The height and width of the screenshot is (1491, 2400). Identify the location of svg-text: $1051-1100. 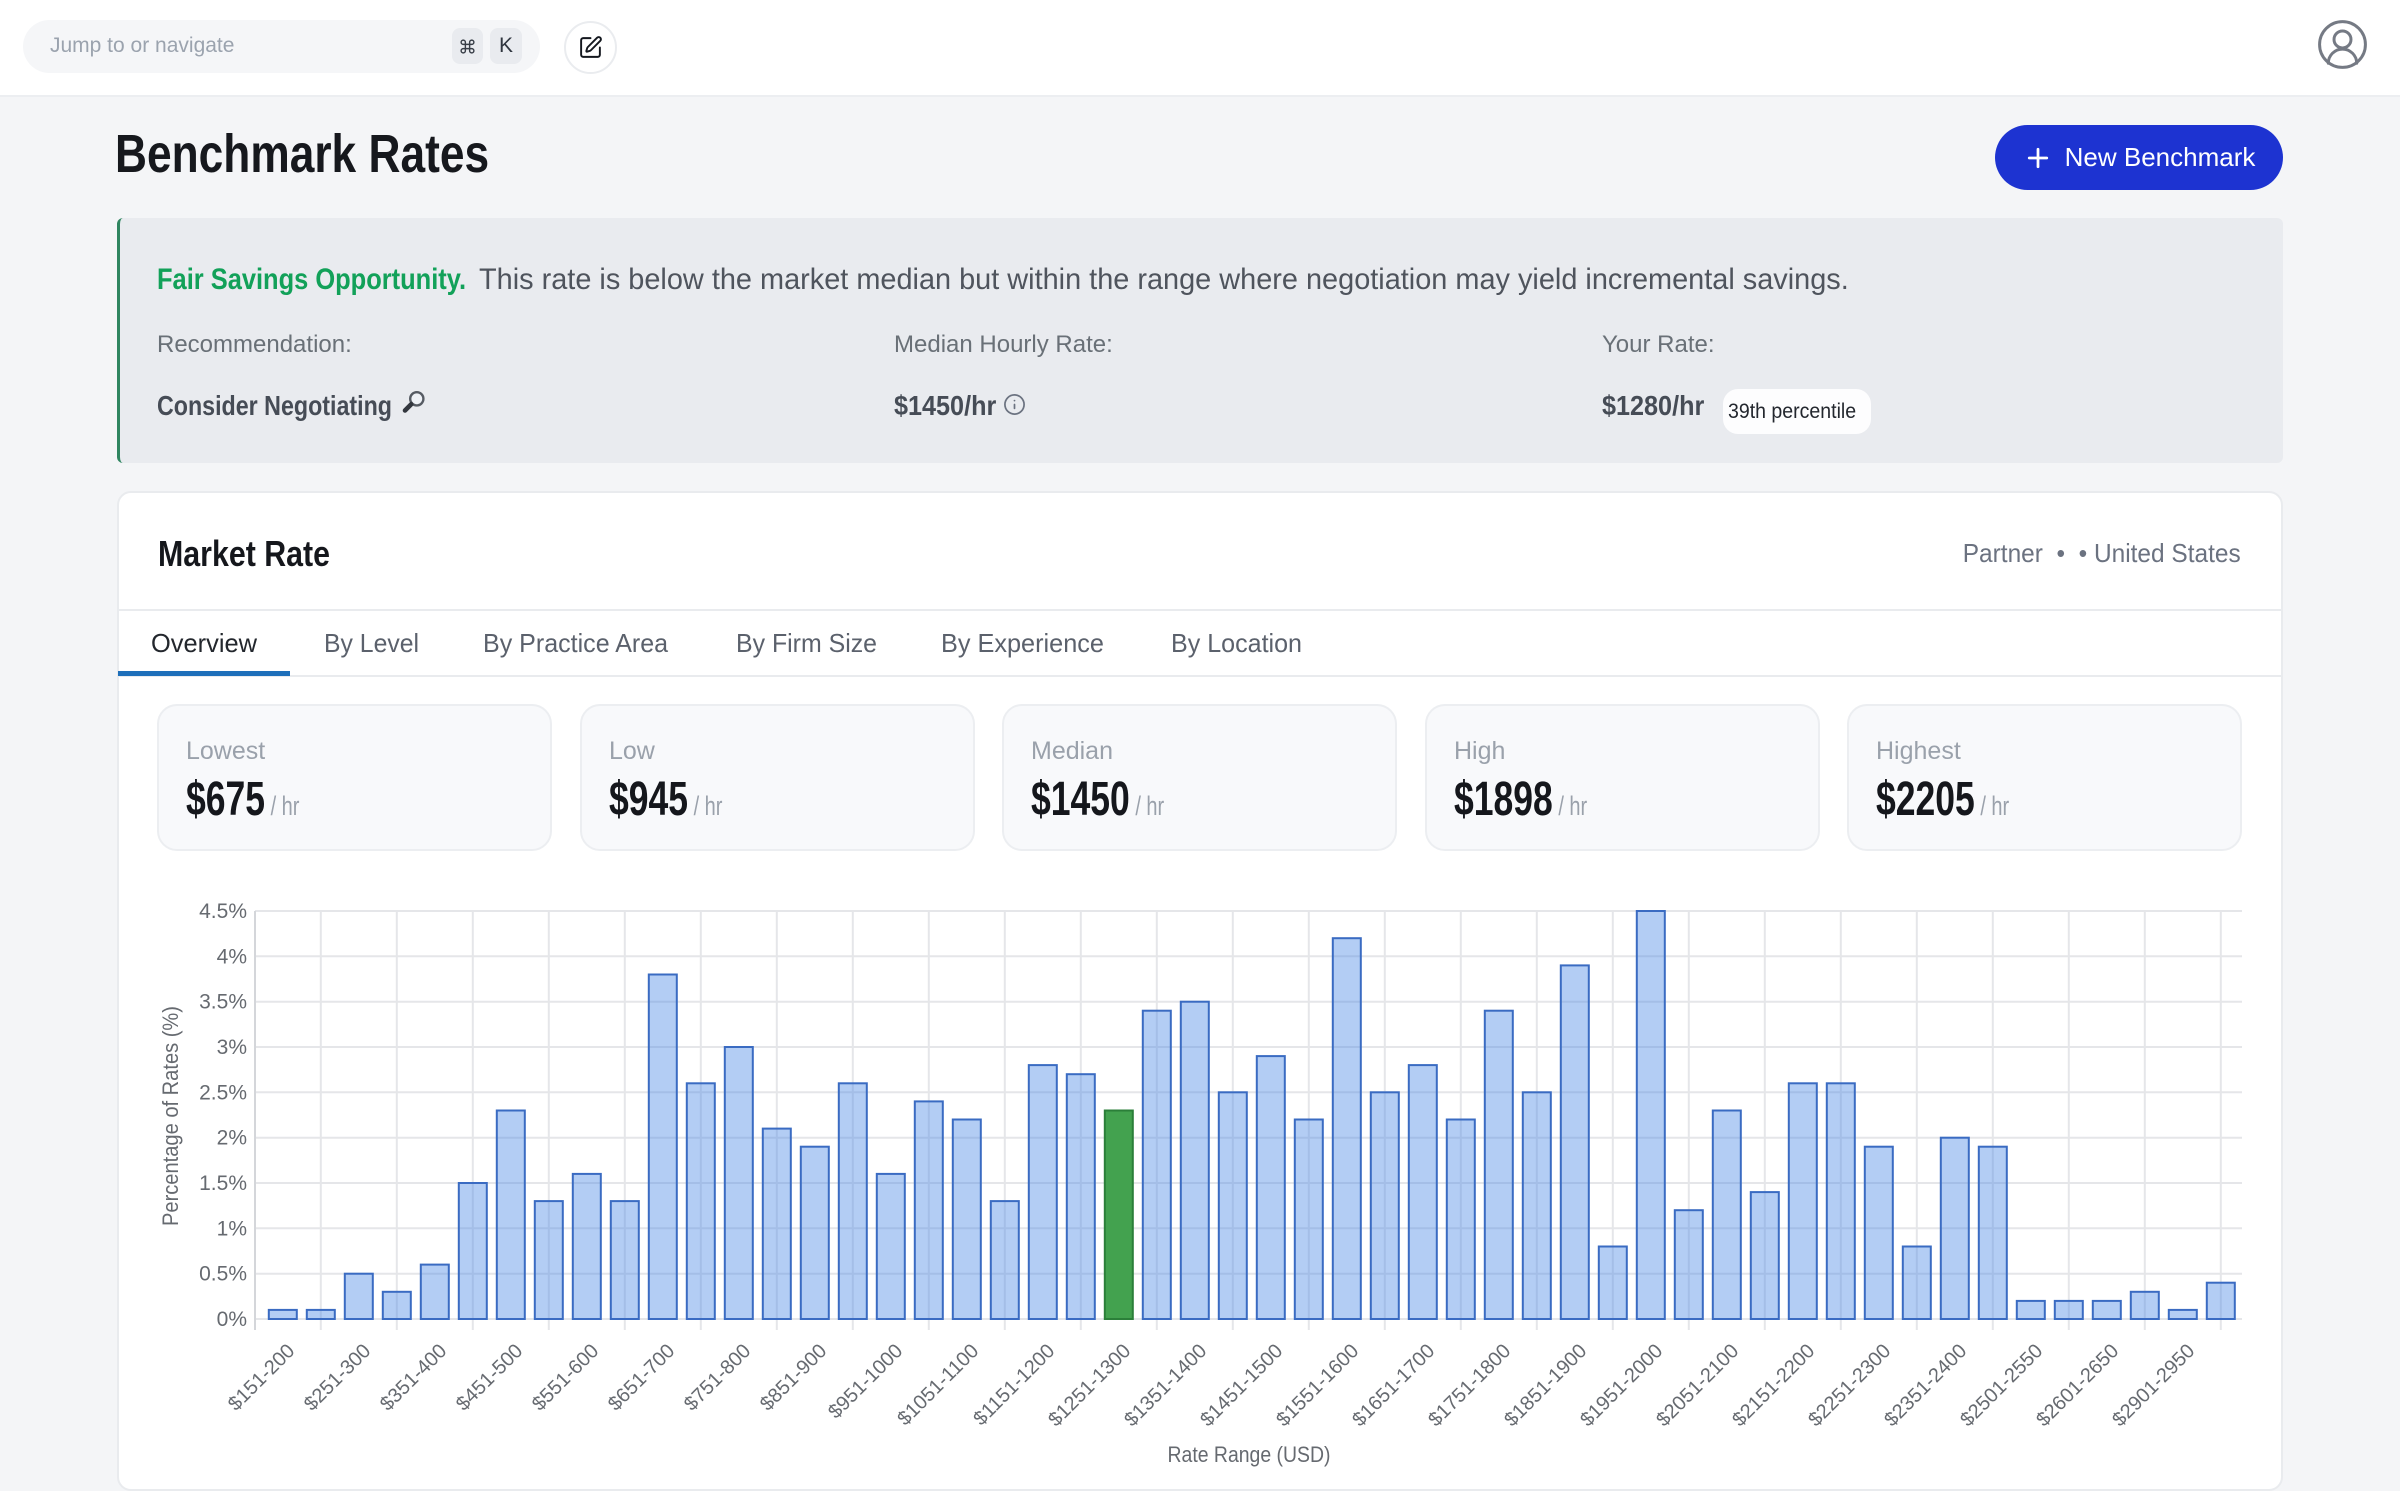
(938, 1385).